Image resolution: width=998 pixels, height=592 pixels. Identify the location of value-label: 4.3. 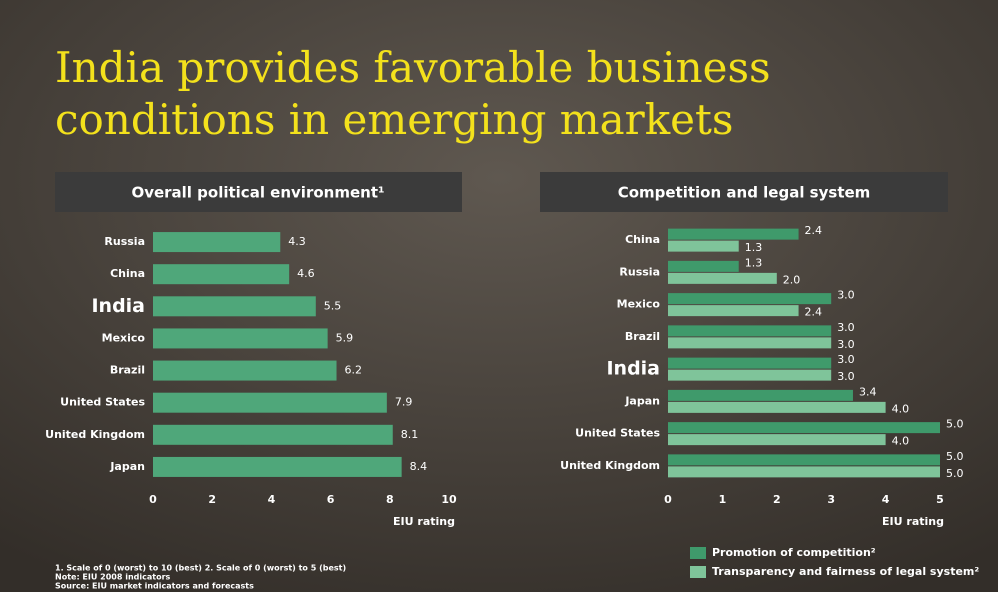
(297, 241).